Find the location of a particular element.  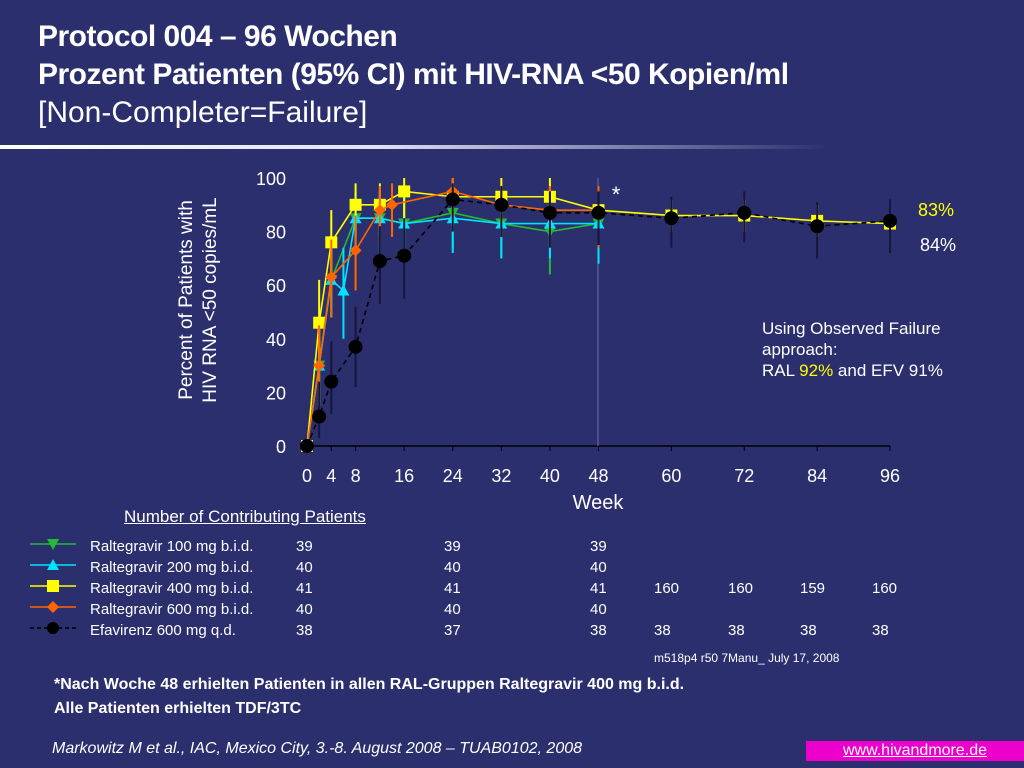

title-line-3: [Non-Completer=Failure] is located at coordinates (203, 112).